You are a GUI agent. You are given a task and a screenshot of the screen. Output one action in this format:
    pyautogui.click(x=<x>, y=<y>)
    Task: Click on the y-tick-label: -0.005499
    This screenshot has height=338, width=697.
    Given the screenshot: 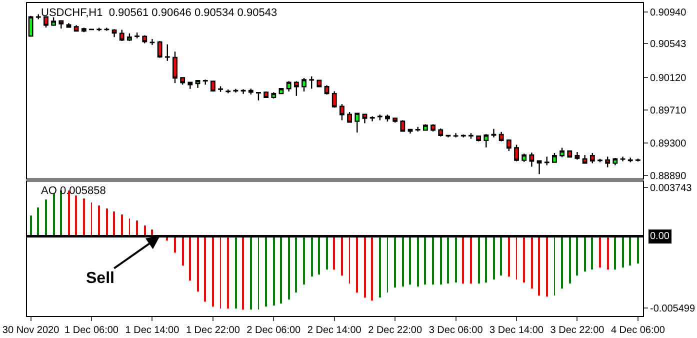 What is the action you would take?
    pyautogui.click(x=673, y=309)
    